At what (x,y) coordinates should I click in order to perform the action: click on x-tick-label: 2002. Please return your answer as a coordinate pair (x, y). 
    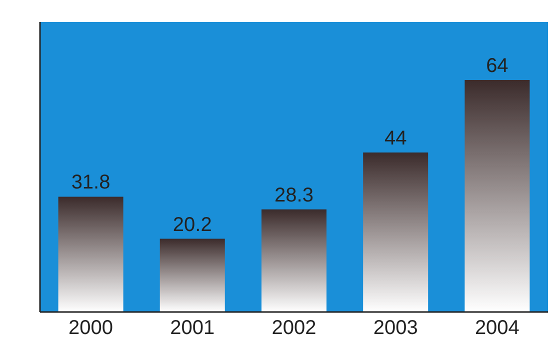
    Looking at the image, I should click on (294, 328).